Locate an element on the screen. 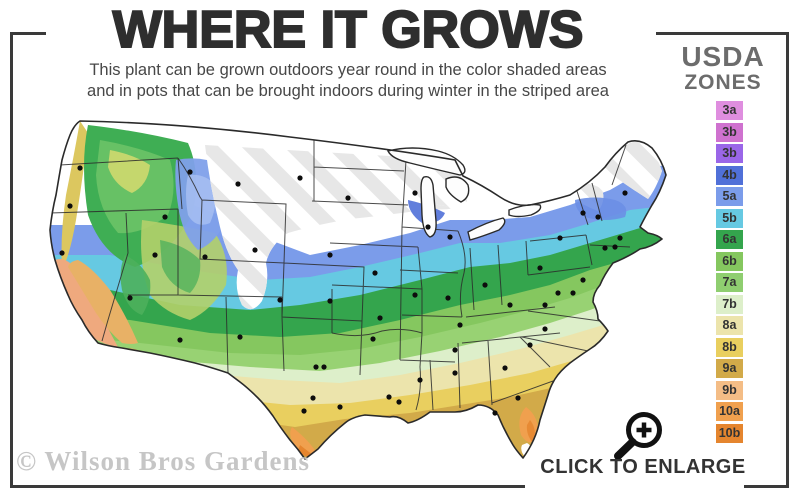 Image resolution: width=800 pixels, height=500 pixels. magnifier-plus-icon is located at coordinates (640, 436).